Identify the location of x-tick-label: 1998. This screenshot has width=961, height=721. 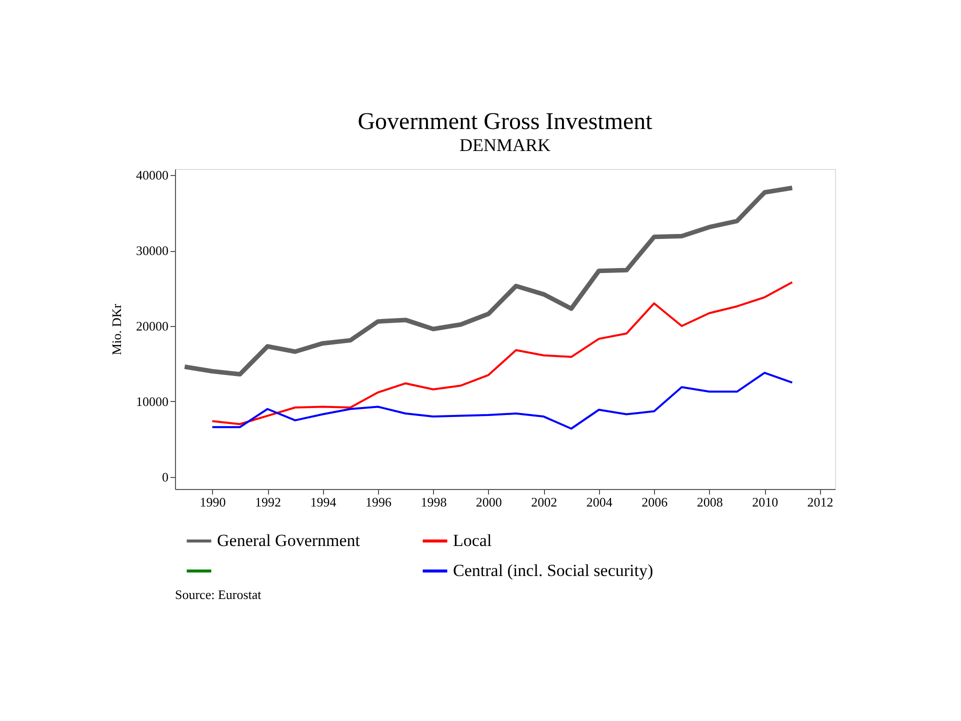
(433, 502).